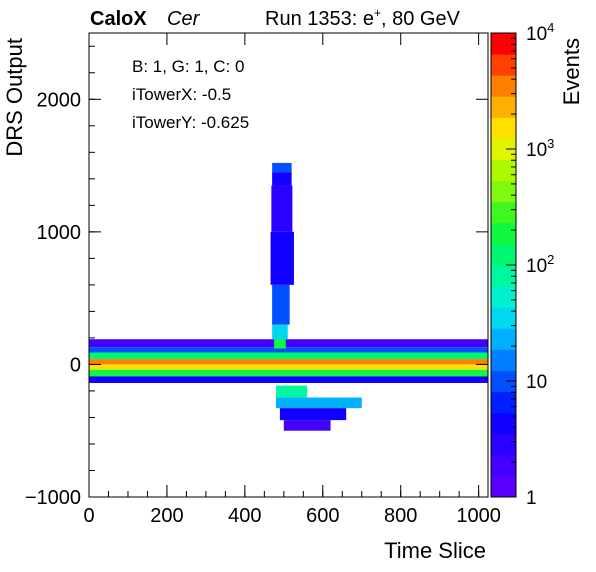 This screenshot has height=572, width=596. What do you see at coordinates (377, 13) in the screenshot?
I see `header-run-sup: +` at bounding box center [377, 13].